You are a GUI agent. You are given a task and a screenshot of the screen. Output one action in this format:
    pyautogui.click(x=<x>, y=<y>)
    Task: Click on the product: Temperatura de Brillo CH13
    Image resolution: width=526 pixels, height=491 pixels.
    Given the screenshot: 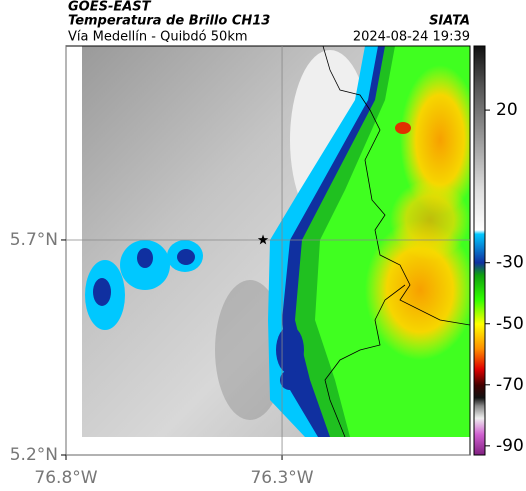 What is the action you would take?
    pyautogui.click(x=169, y=21)
    